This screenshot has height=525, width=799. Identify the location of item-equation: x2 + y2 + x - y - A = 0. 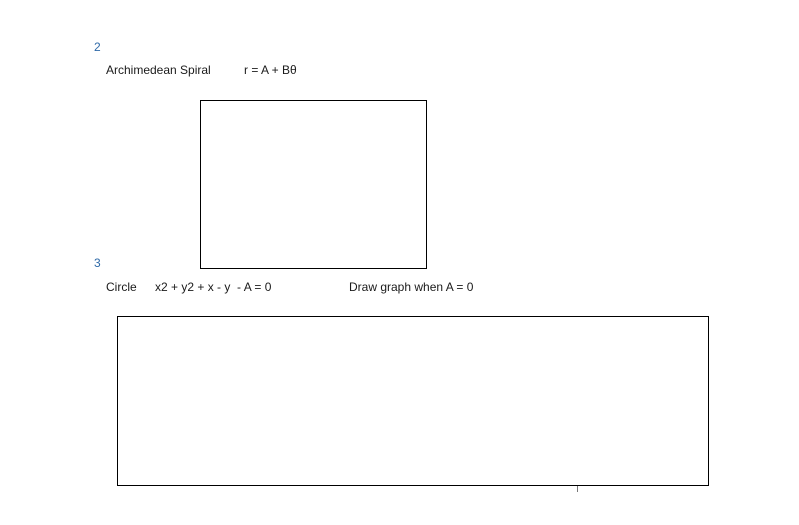
(213, 287).